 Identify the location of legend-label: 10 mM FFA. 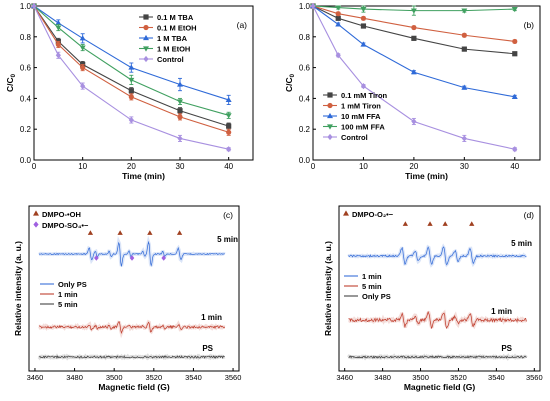
(361, 116).